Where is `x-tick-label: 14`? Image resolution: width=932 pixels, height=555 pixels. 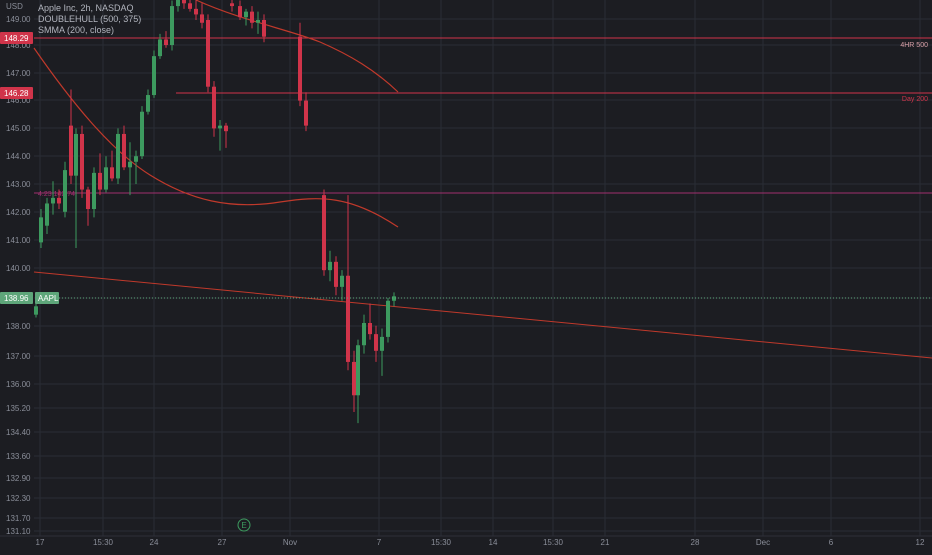
x-tick-label: 14 is located at coordinates (493, 542).